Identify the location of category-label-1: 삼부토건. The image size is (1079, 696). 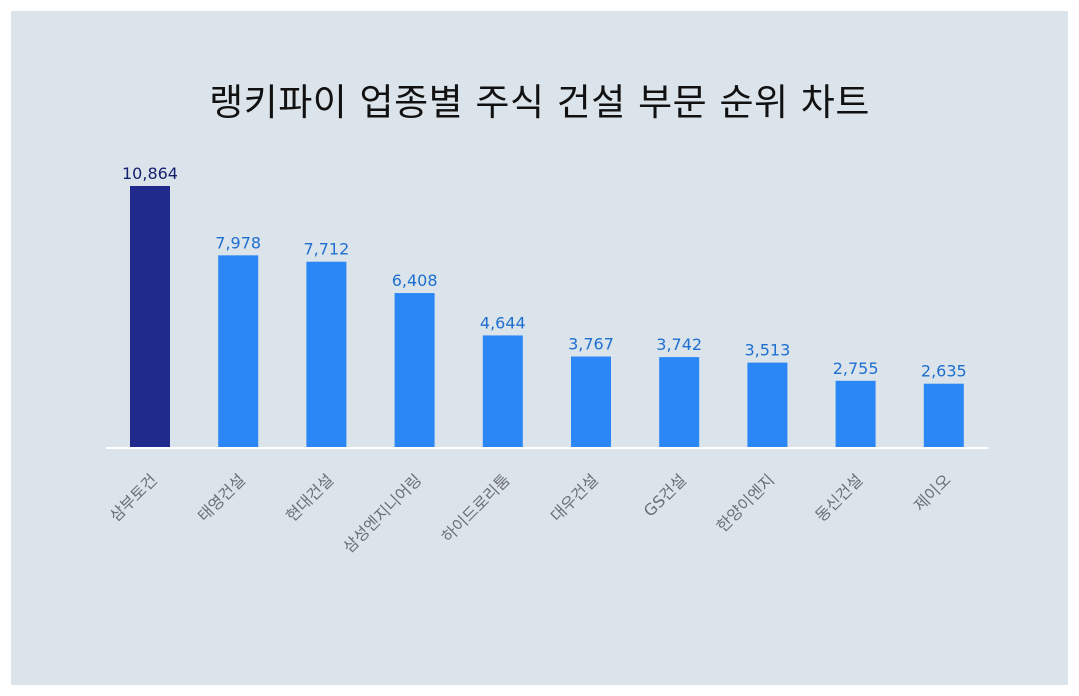
(133, 497).